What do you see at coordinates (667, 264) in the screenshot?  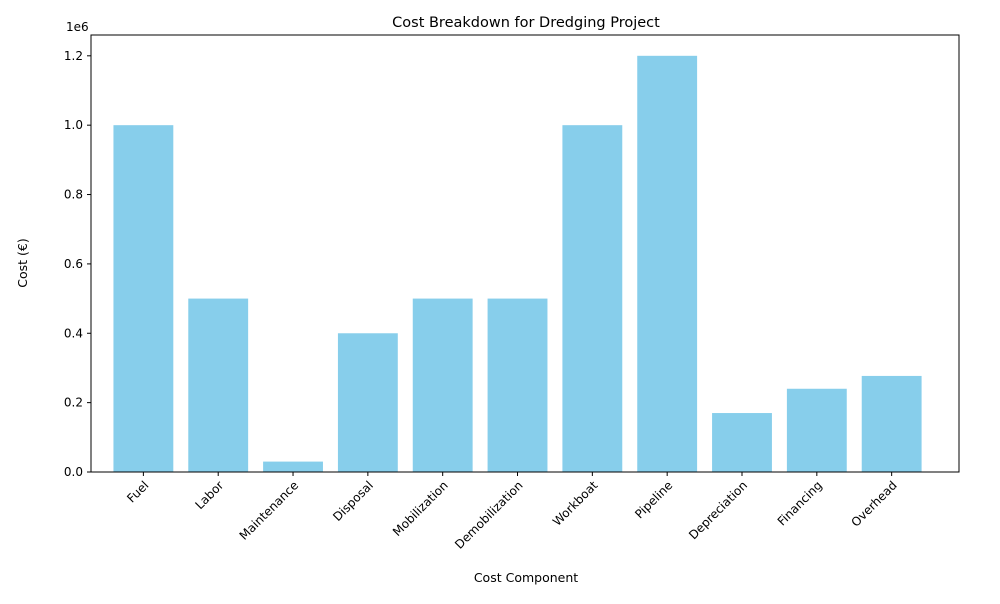 I see `bar-pipeline` at bounding box center [667, 264].